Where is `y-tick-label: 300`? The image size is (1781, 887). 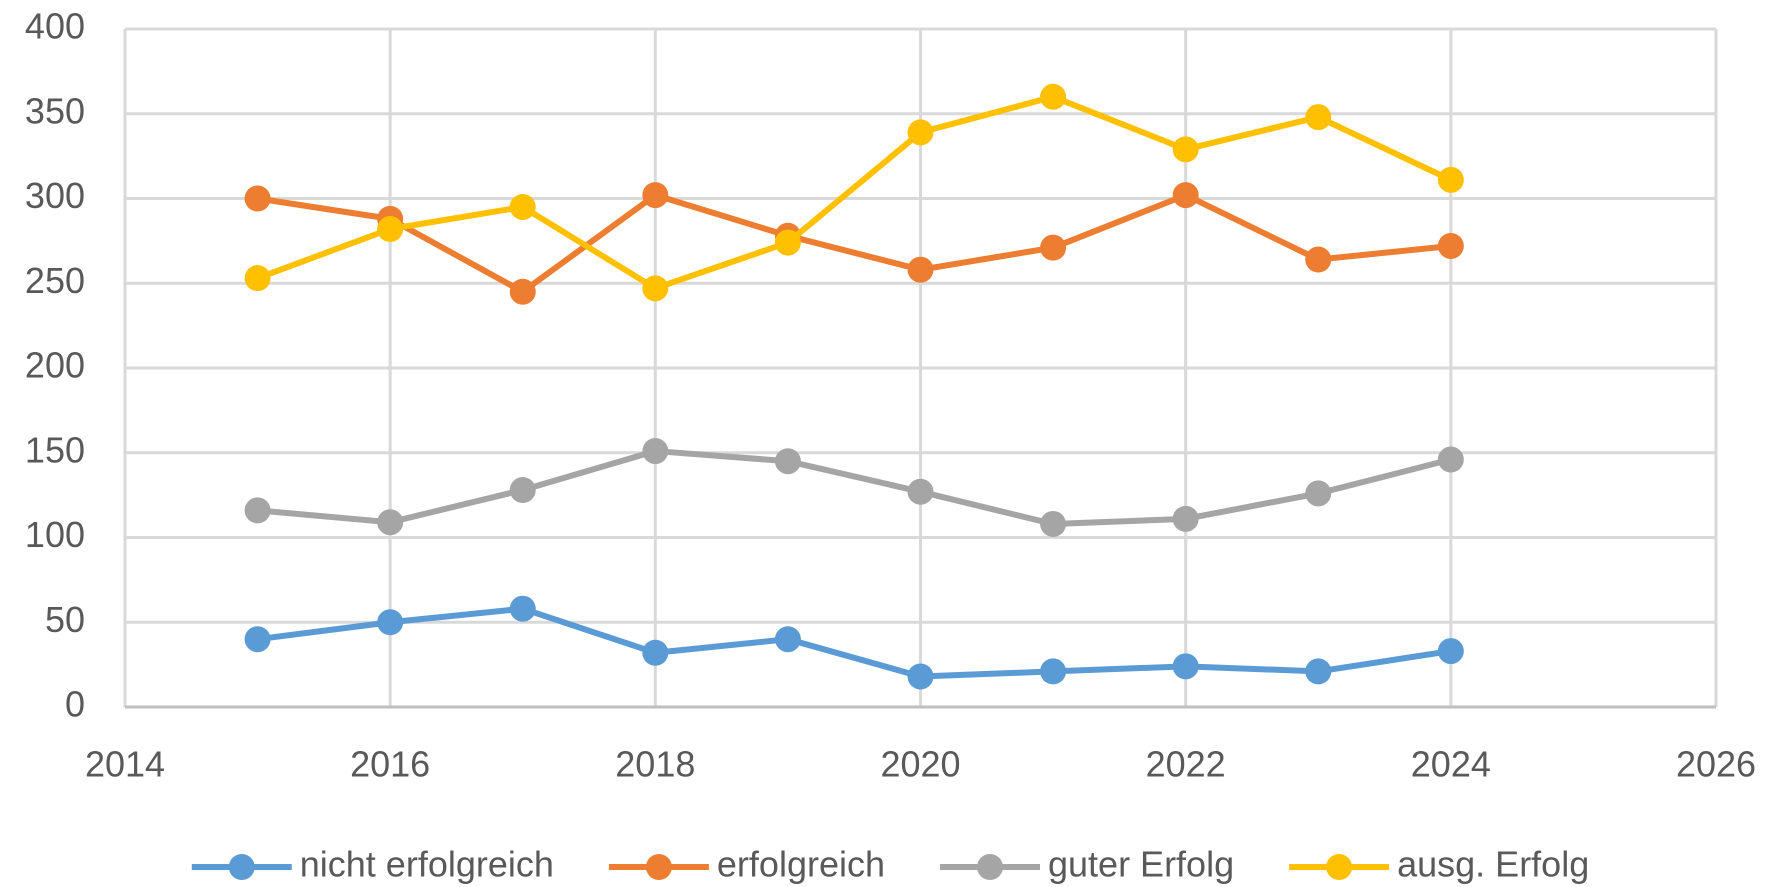 y-tick-label: 300 is located at coordinates (55, 195).